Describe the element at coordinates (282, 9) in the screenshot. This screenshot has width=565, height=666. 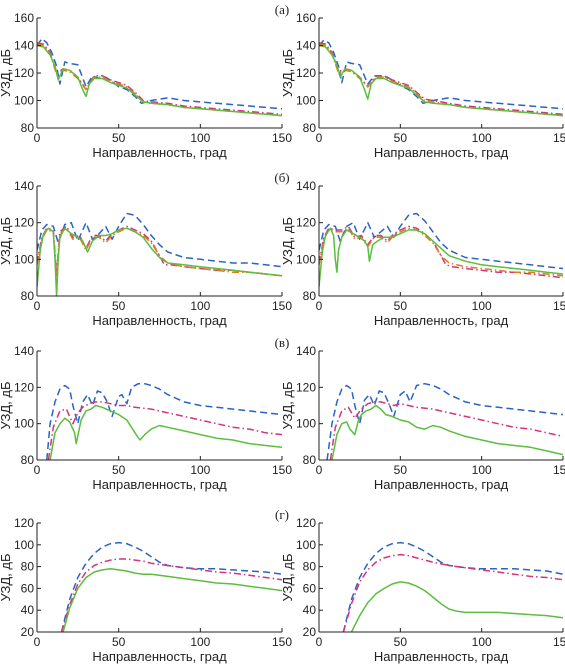
I see `panel-label: (а)` at that location.